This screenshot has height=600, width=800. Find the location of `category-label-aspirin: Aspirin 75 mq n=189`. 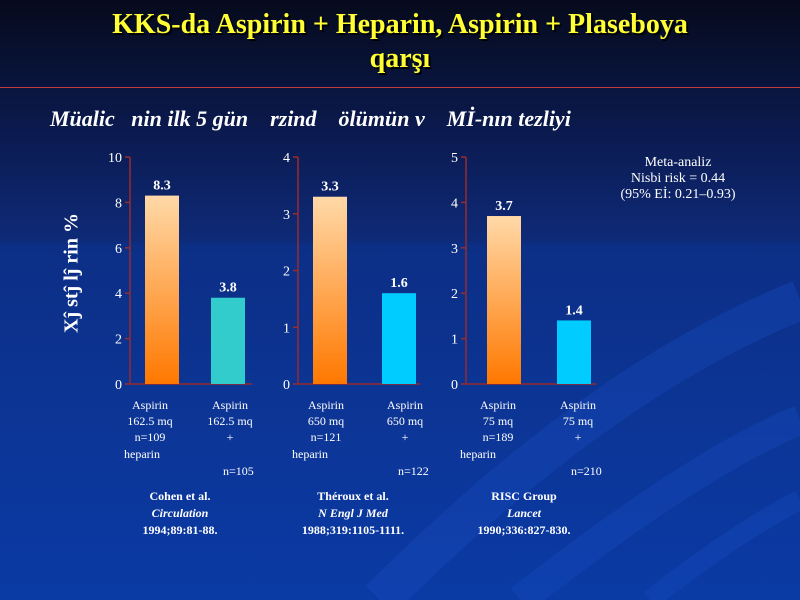

category-label-aspirin: Aspirin 75 mq n=189 is located at coordinates (498, 421).